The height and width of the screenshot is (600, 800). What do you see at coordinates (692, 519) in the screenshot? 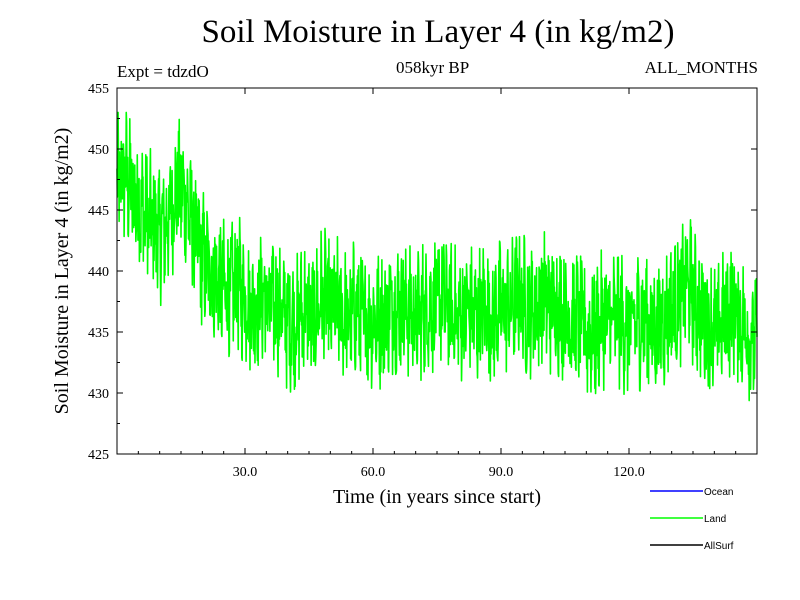
I see `legend: Ocean Land AllSurf` at bounding box center [692, 519].